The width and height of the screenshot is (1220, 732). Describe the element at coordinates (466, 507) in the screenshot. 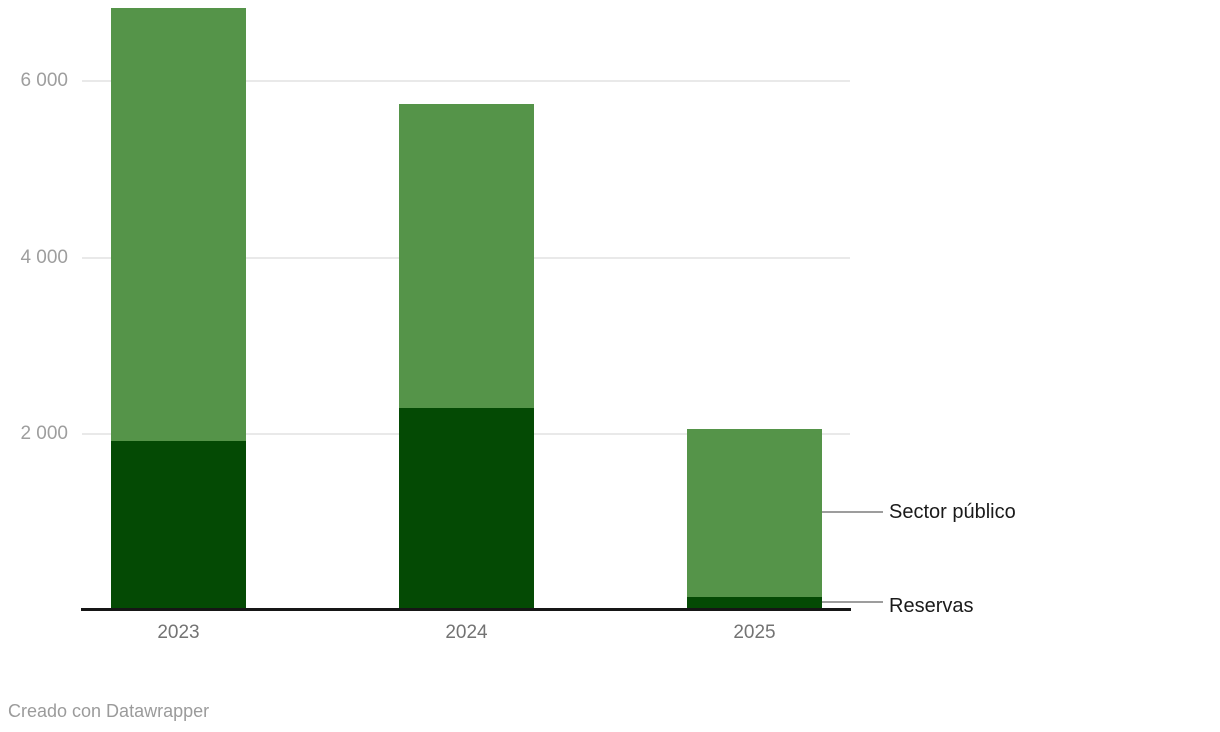

I see `bar-segment-reservas-2024` at that location.